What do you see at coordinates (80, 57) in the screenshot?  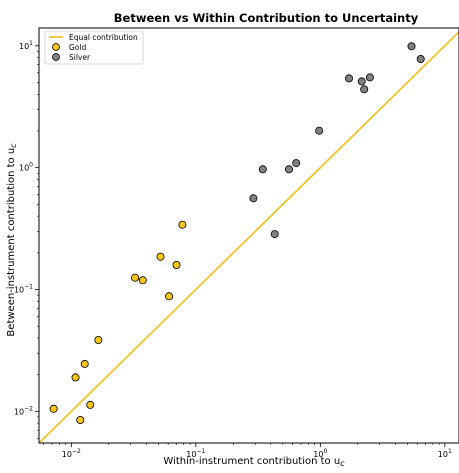 I see `legend-label-silver: Silver` at bounding box center [80, 57].